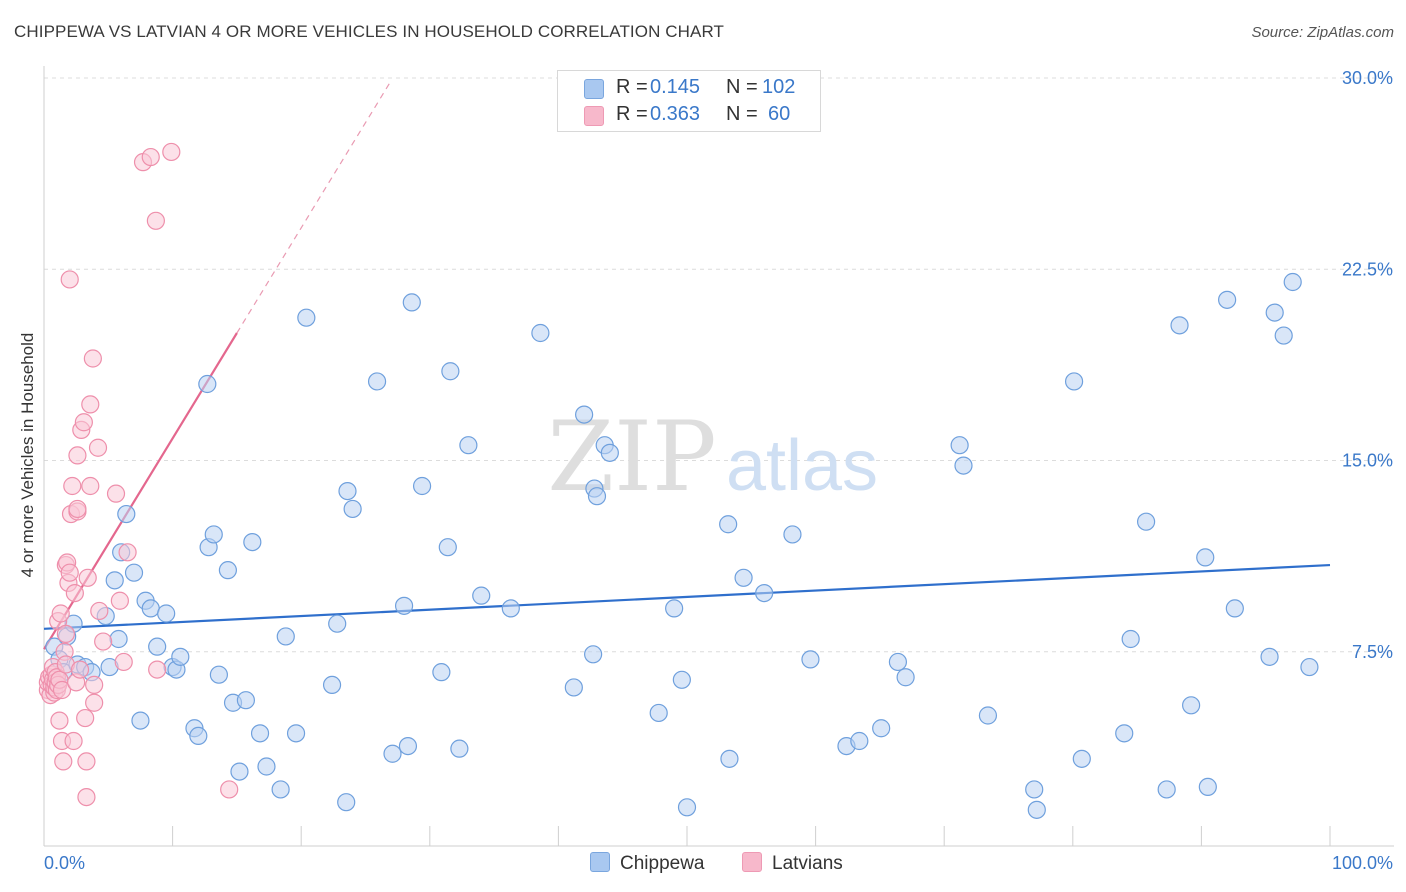 The image size is (1406, 892). Describe the element at coordinates (1372, 652) in the screenshot. I see `y-tick-label: 7.5%` at that location.